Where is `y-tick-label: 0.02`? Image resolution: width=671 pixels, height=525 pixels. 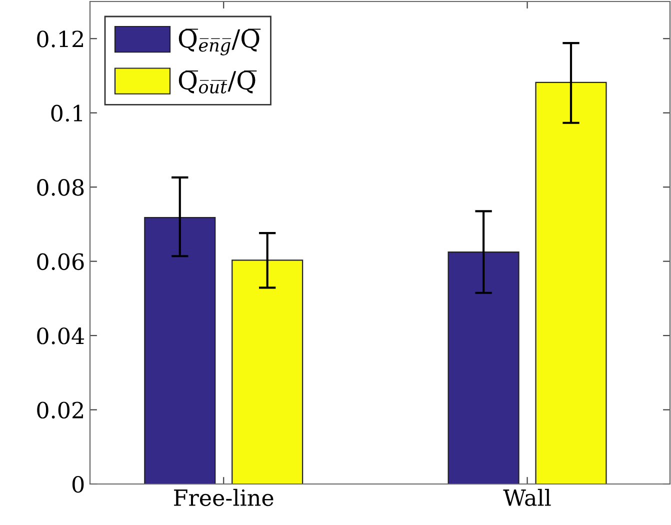
y-tick-label: 0.02 is located at coordinates (60, 410).